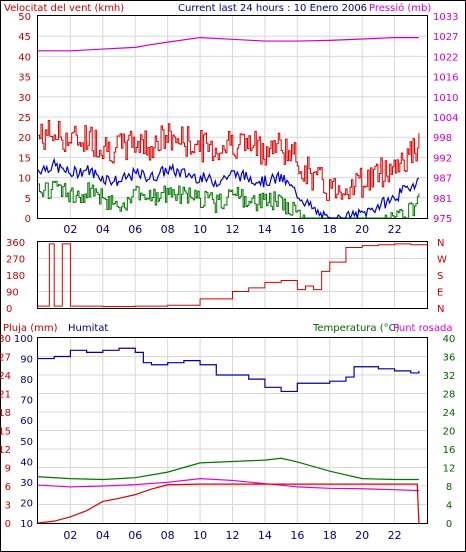  What do you see at coordinates (26, 524) in the screenshot?
I see `humidity-tick: 10` at bounding box center [26, 524].